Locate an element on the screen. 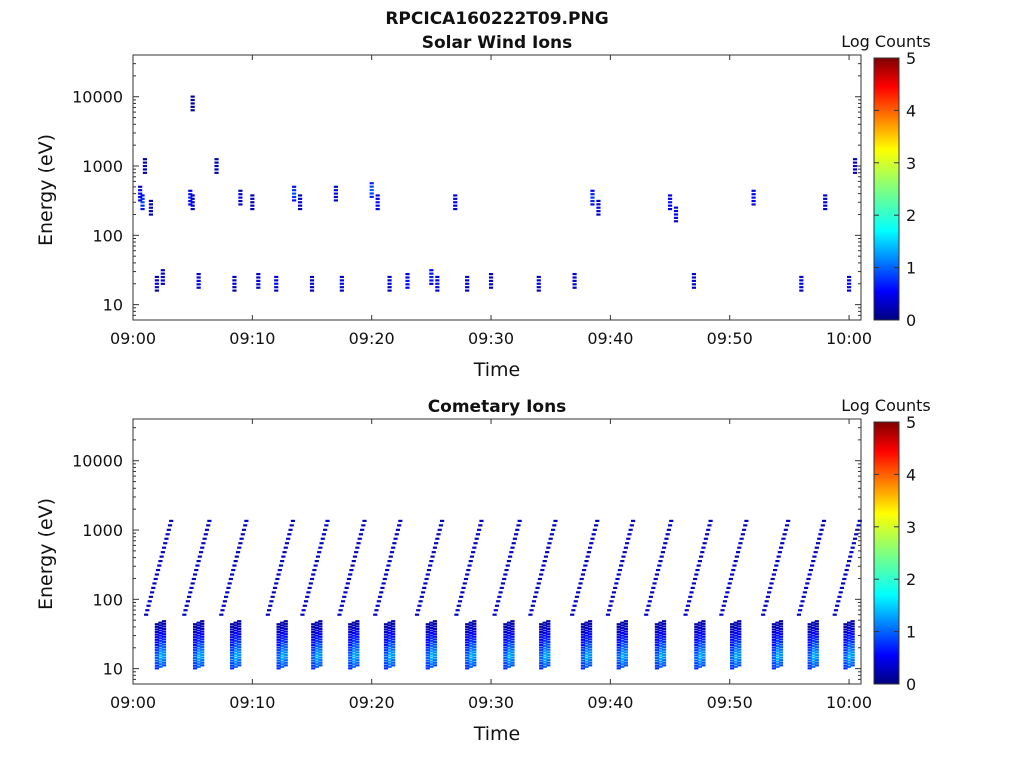 This screenshot has width=1024, height=768. y-tick-label: 100 is located at coordinates (107, 599).